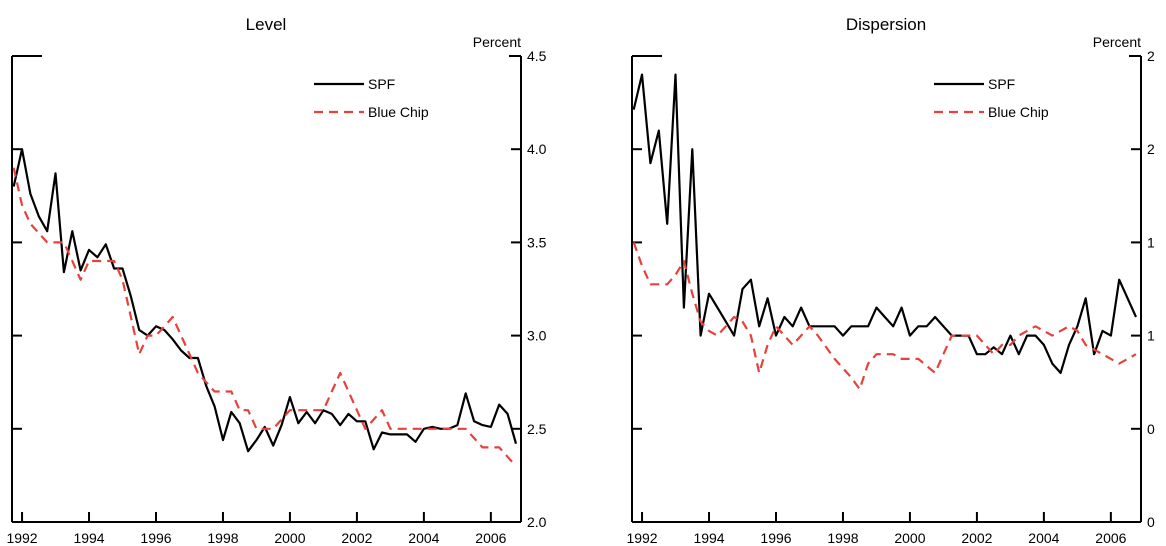 The height and width of the screenshot is (546, 1166). What do you see at coordinates (21, 538) in the screenshot?
I see `chart-1-x-tick-label: 1992` at bounding box center [21, 538].